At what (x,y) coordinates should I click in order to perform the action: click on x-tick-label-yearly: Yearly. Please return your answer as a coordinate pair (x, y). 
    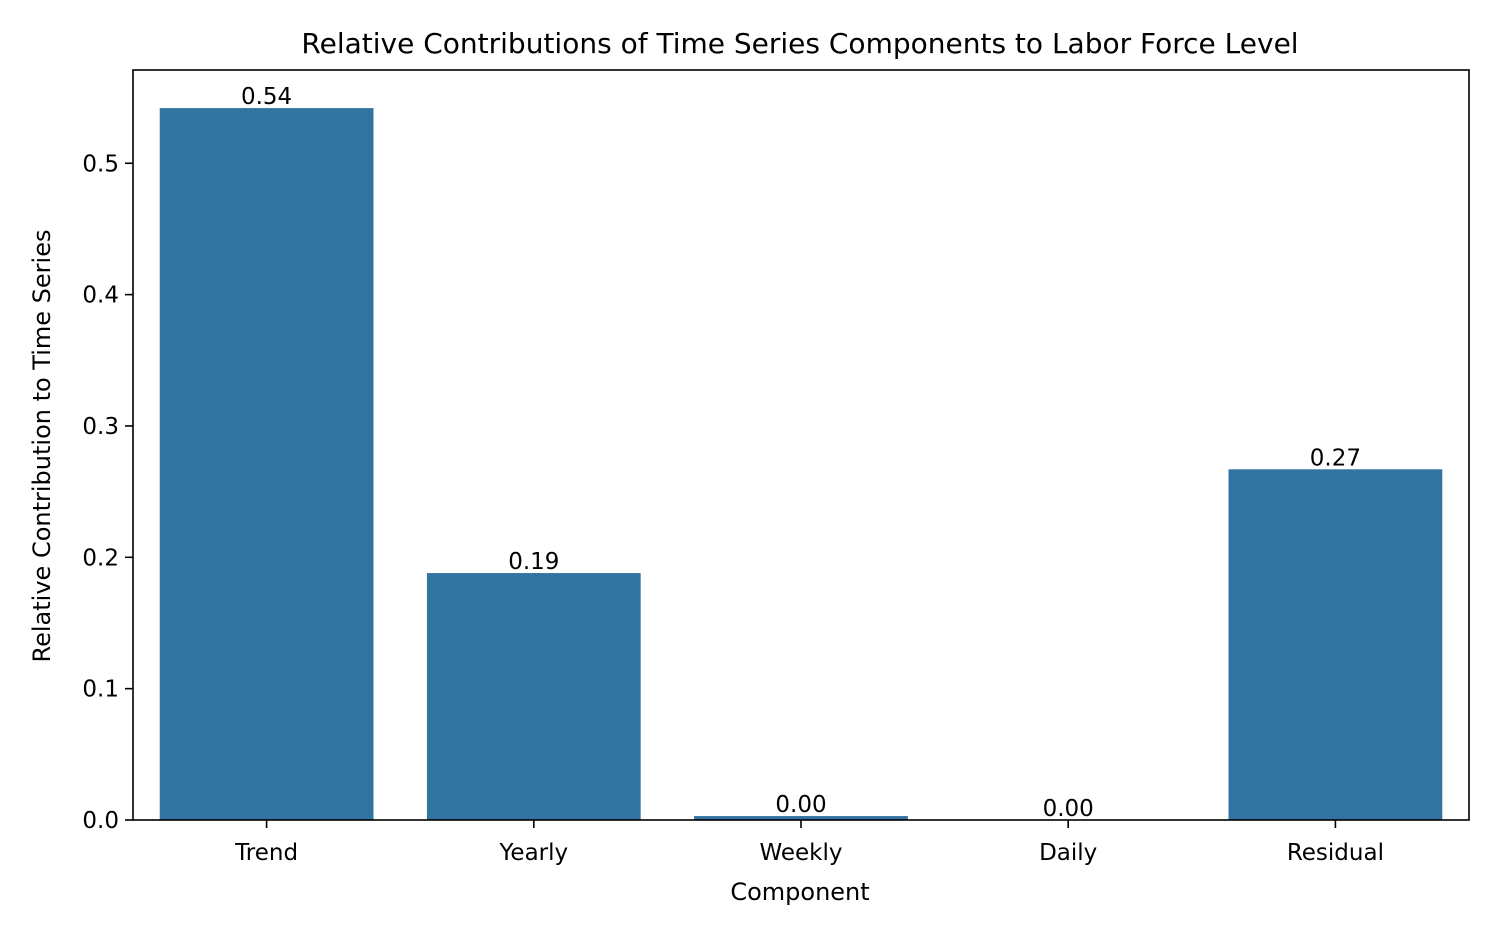
    Looking at the image, I should click on (533, 853).